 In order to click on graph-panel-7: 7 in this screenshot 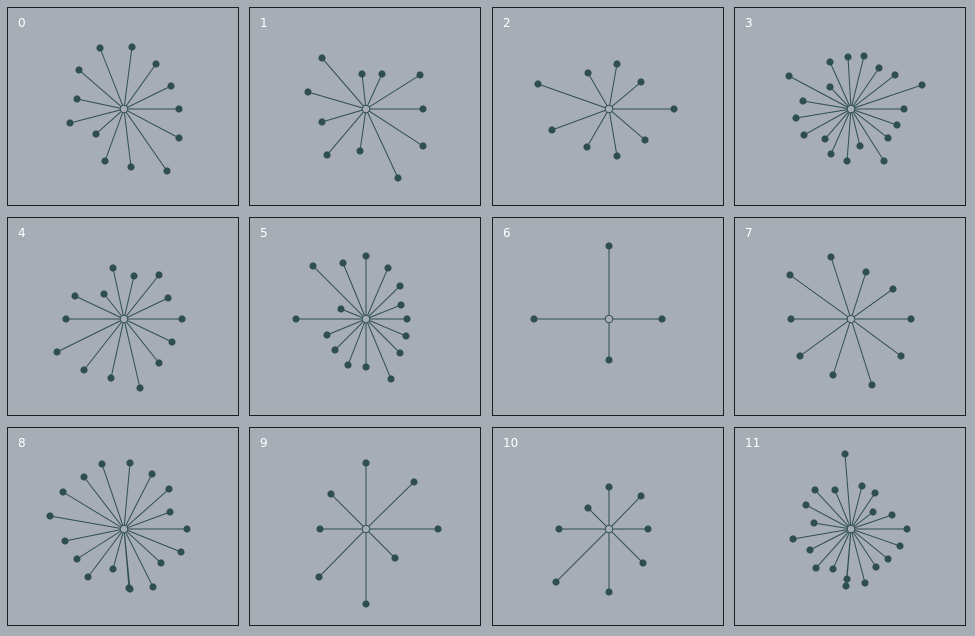, I will do `click(850, 316)`.